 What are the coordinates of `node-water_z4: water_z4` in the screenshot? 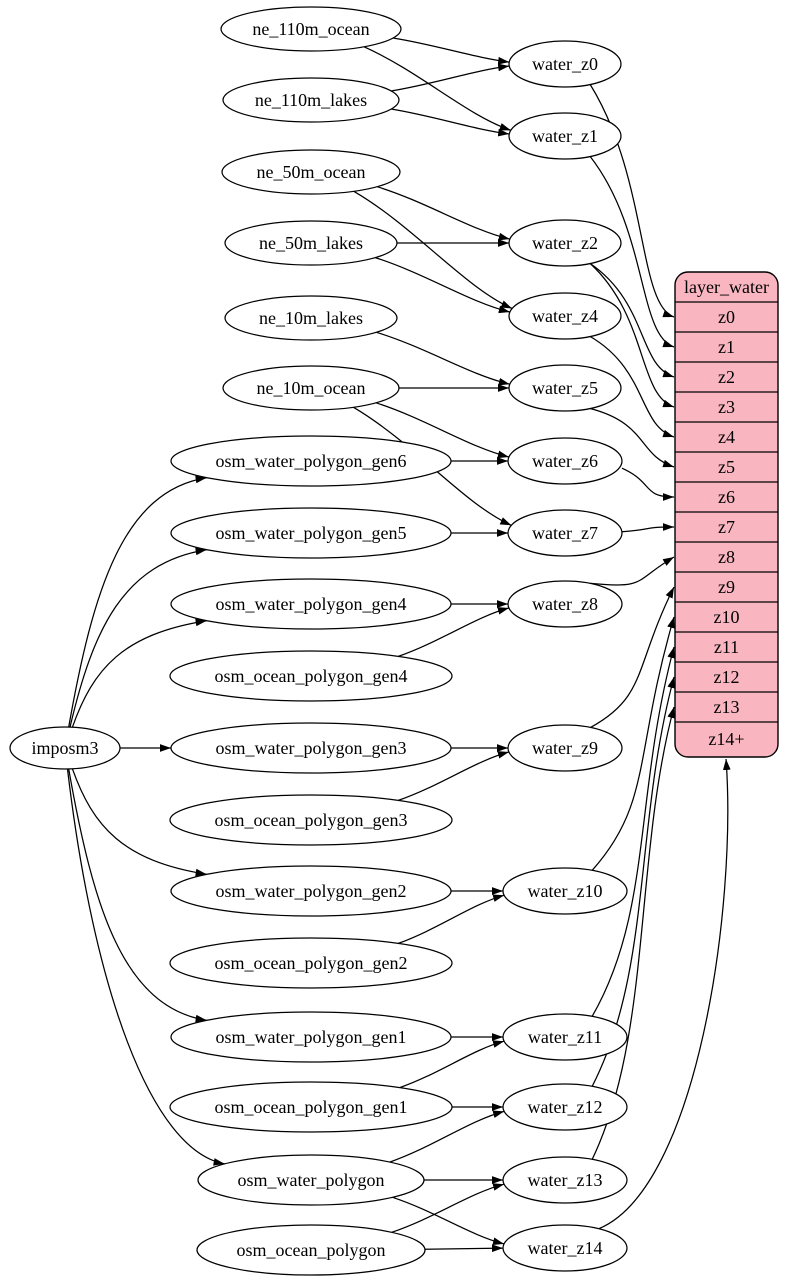 It's located at (565, 316).